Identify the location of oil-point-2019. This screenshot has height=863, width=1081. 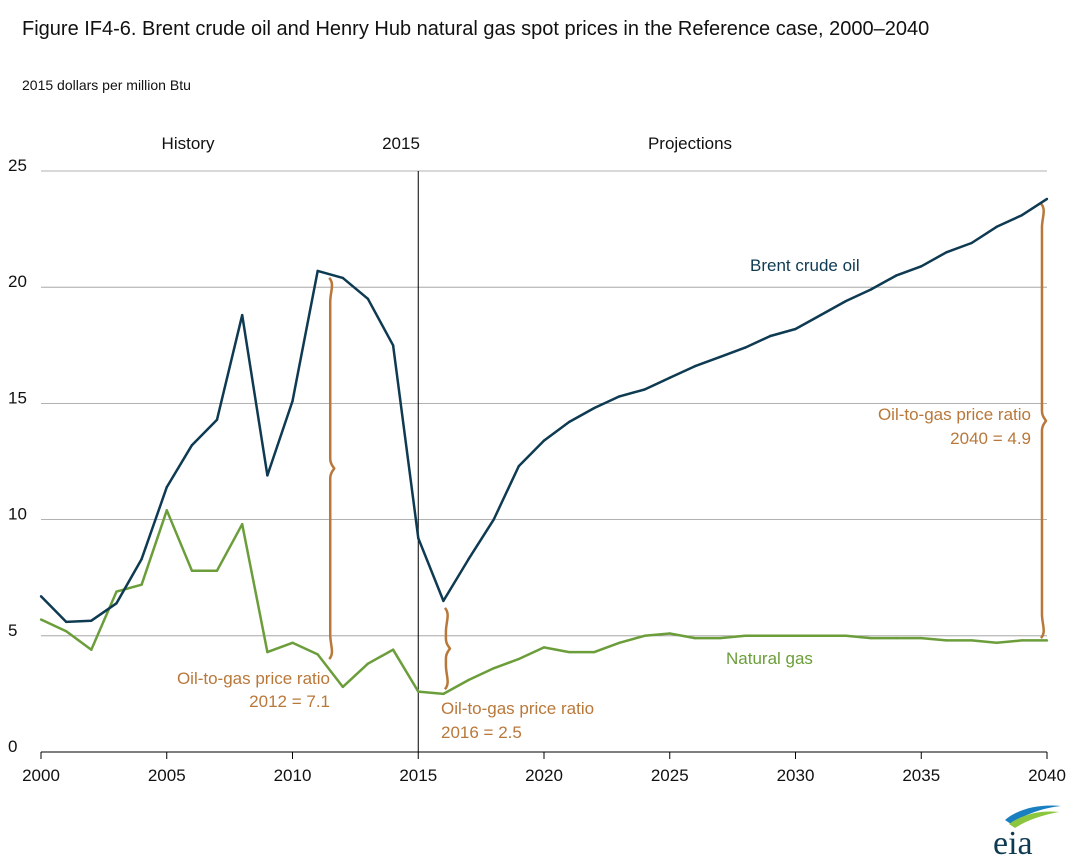
(519, 466).